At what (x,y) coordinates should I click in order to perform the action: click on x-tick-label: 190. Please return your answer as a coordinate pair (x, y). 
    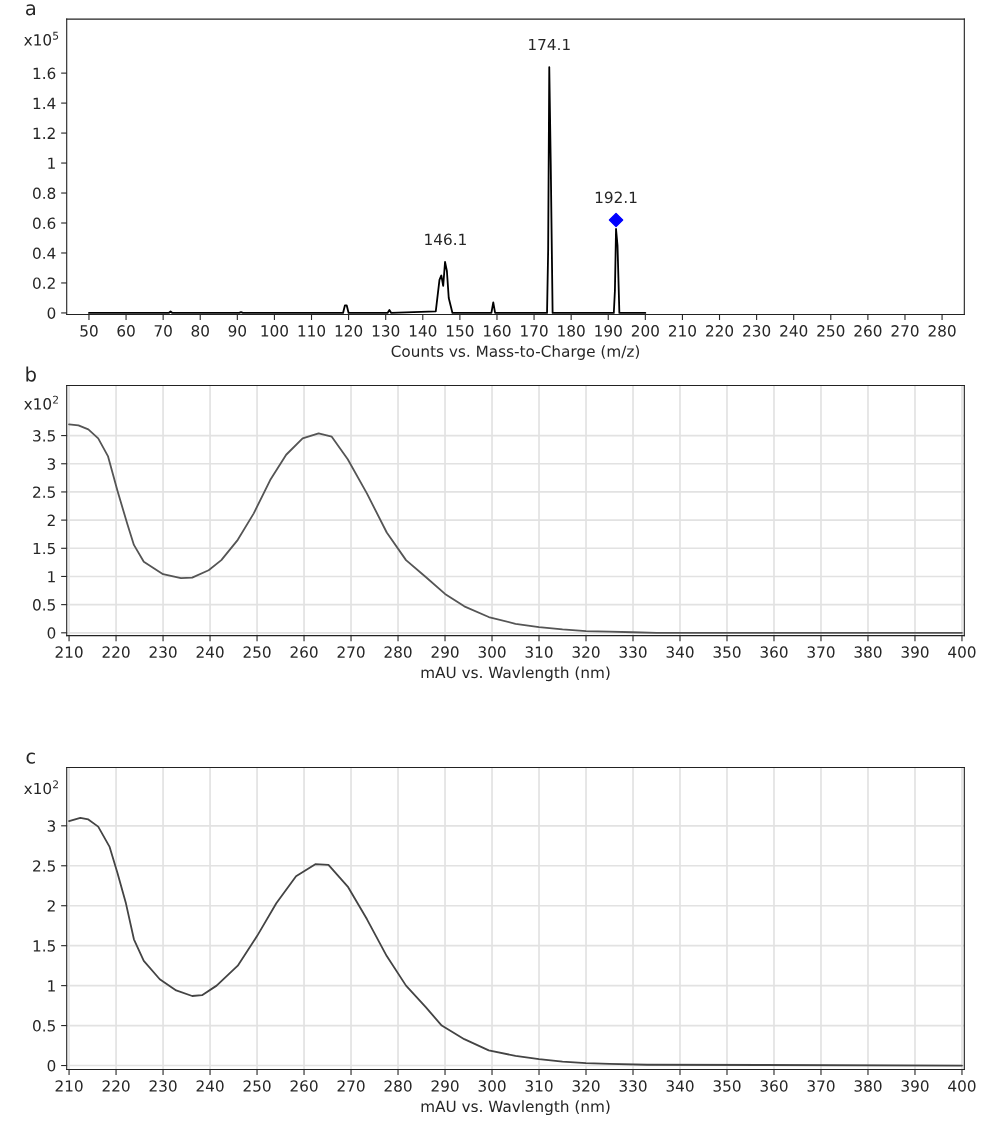
    Looking at the image, I should click on (608, 331).